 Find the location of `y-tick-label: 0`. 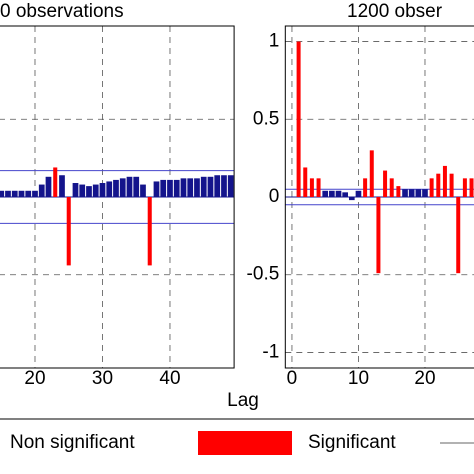

y-tick-label: 0 is located at coordinates (274, 196).